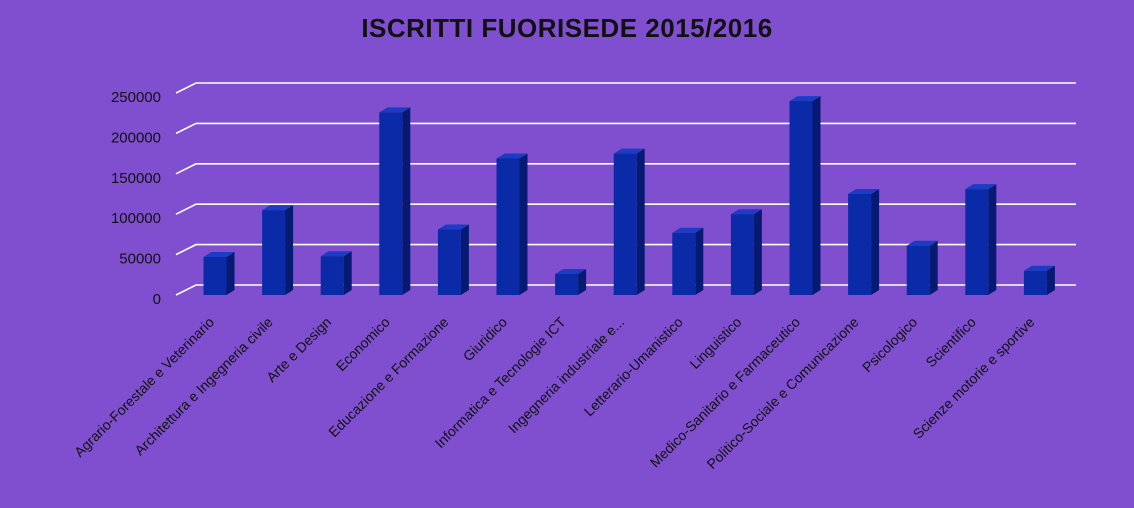  I want to click on chart-title: ISCRITTI FUORISEDE 2015/2016, so click(567, 28).